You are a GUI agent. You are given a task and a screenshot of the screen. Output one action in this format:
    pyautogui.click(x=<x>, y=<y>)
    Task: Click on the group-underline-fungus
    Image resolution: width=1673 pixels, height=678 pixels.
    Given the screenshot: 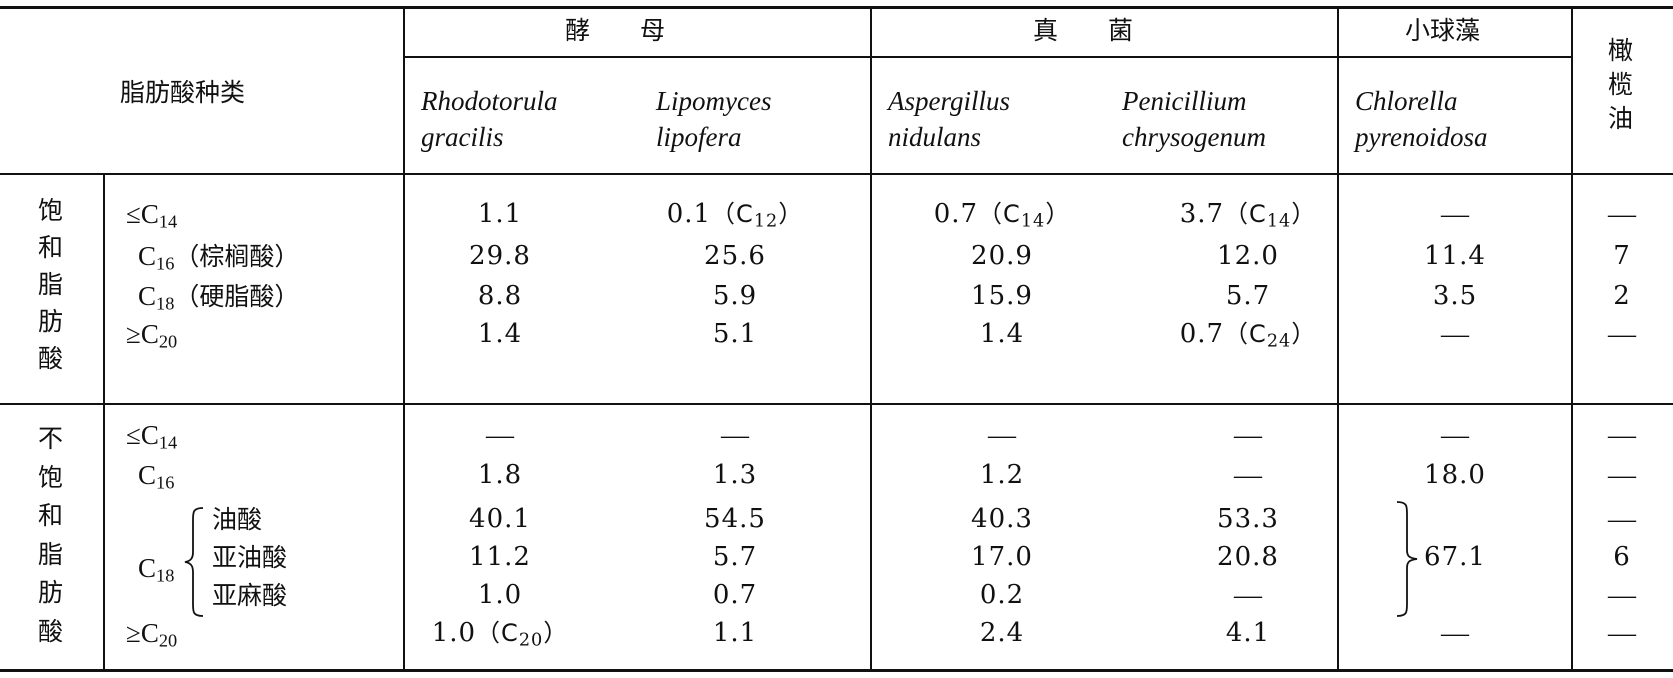 What is the action you would take?
    pyautogui.click(x=1105, y=57)
    